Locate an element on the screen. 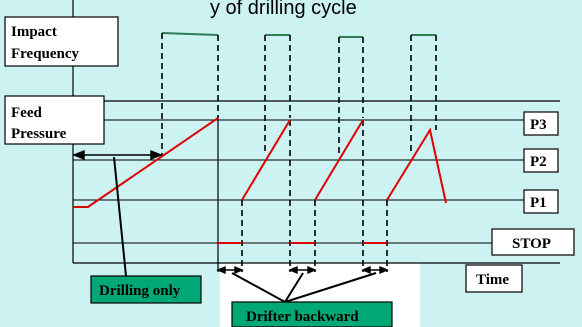 The image size is (582, 327). impact-frequency-label: Impact Frequency is located at coordinates (61, 41).